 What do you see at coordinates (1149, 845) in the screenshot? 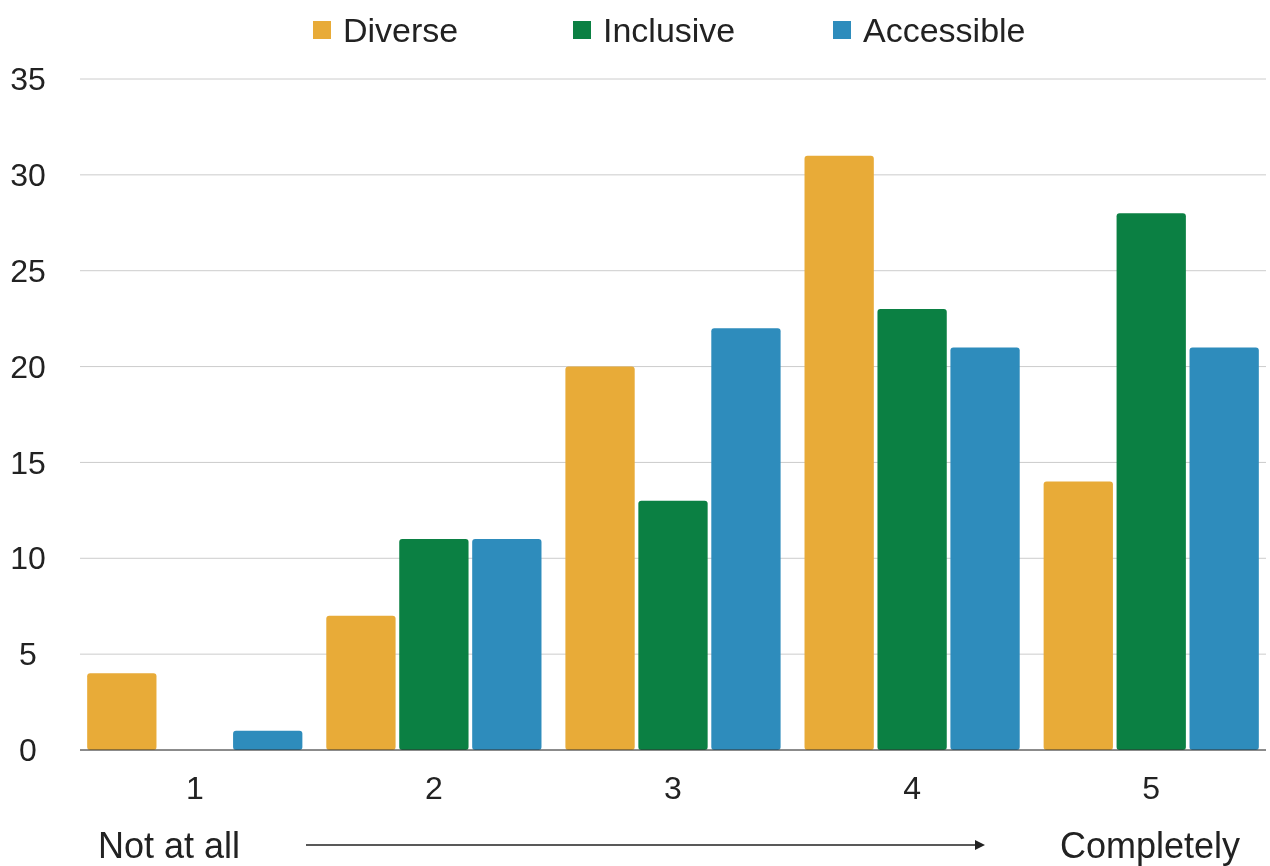
I see `text: Completely` at bounding box center [1149, 845].